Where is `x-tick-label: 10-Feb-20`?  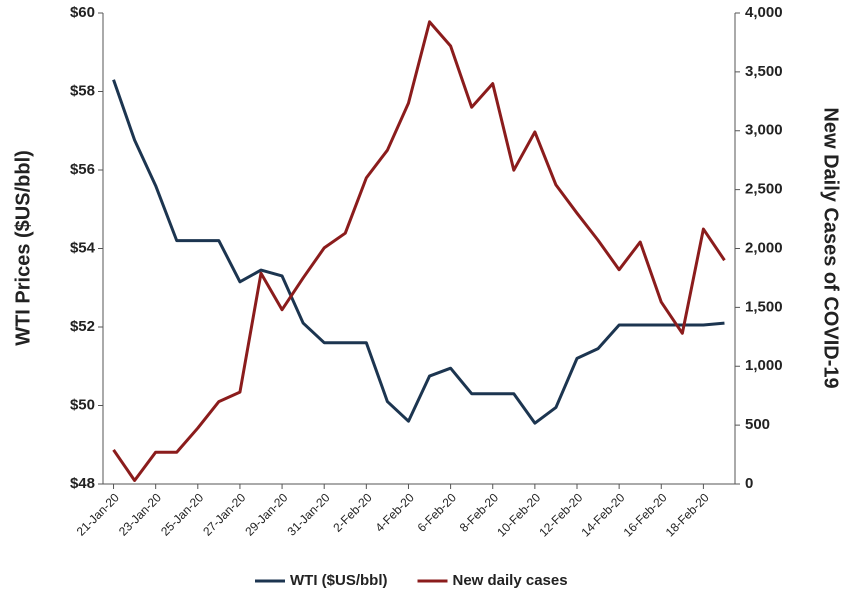
x-tick-label: 10-Feb-20 is located at coordinates (518, 514).